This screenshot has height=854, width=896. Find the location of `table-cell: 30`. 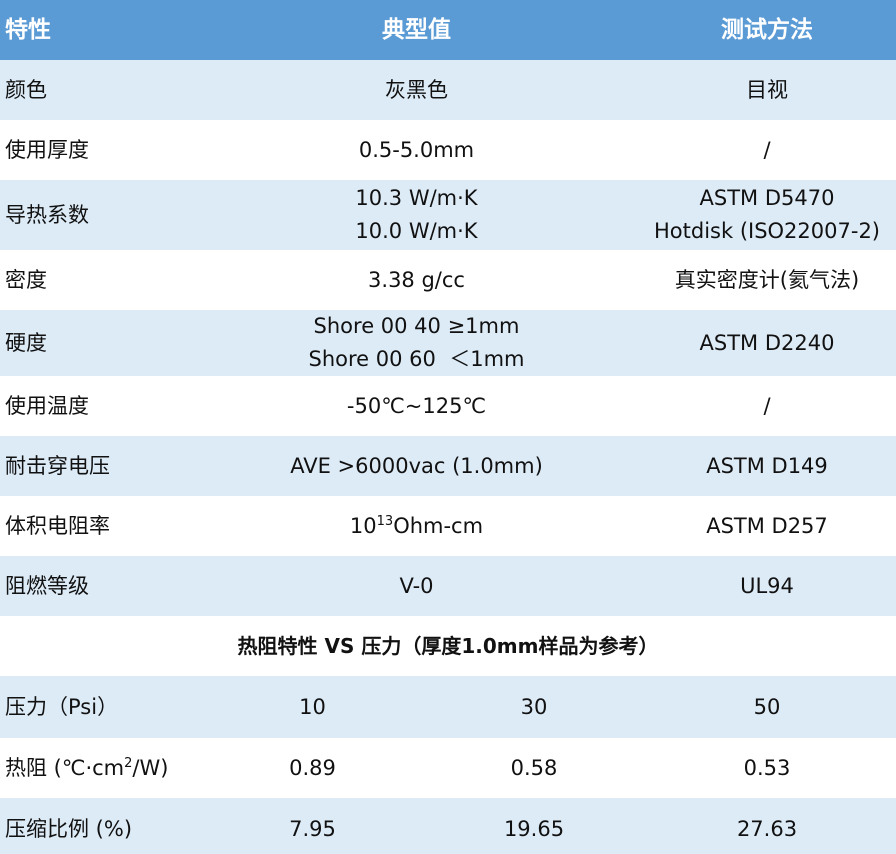

table-cell: 30 is located at coordinates (534, 707).